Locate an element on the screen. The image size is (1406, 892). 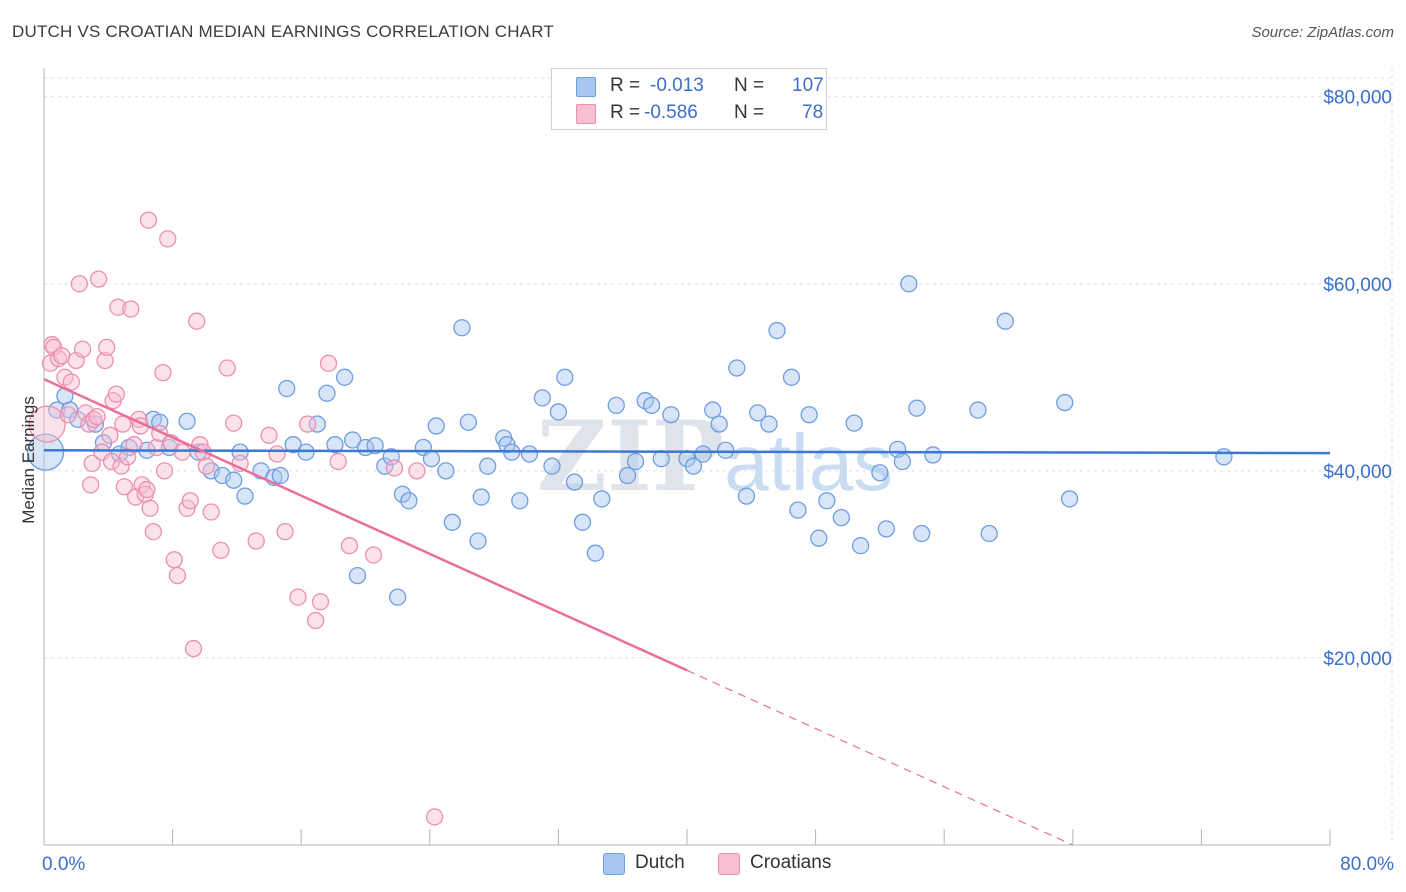
legend-label: Dutch is located at coordinates (660, 862).